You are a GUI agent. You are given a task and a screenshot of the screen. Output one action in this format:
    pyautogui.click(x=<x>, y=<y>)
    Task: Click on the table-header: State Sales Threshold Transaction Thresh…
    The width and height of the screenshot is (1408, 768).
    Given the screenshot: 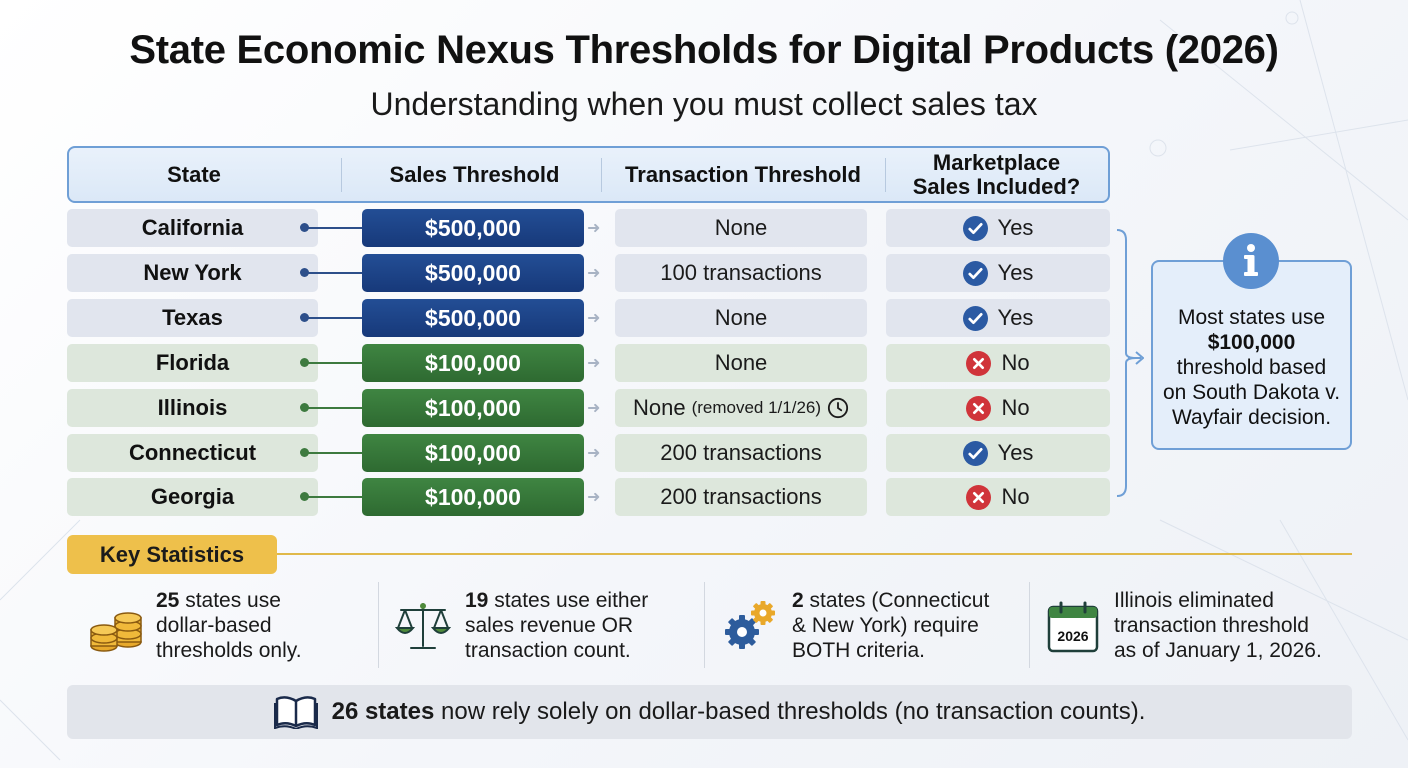 What is the action you would take?
    pyautogui.click(x=588, y=174)
    